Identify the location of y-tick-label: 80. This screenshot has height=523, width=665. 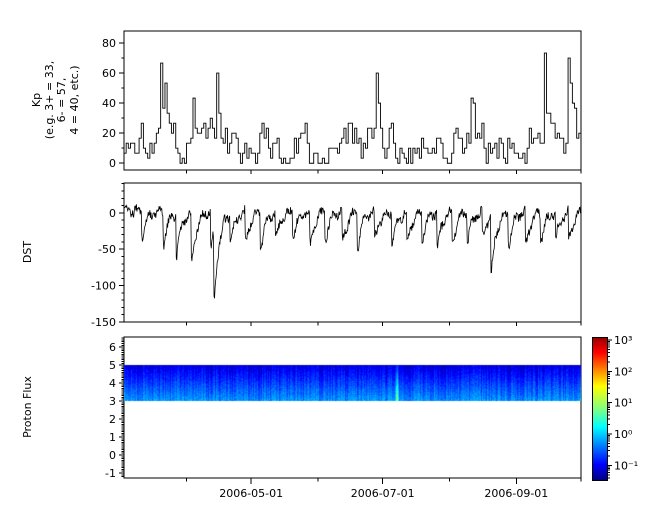
(109, 43).